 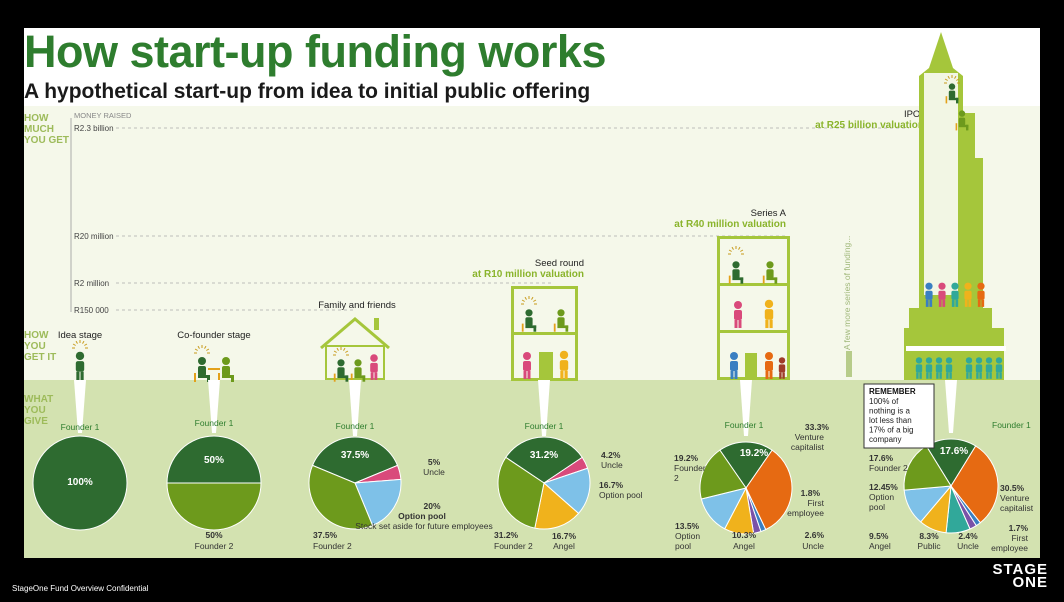 I want to click on pie-label: 2.4%, so click(x=968, y=536).